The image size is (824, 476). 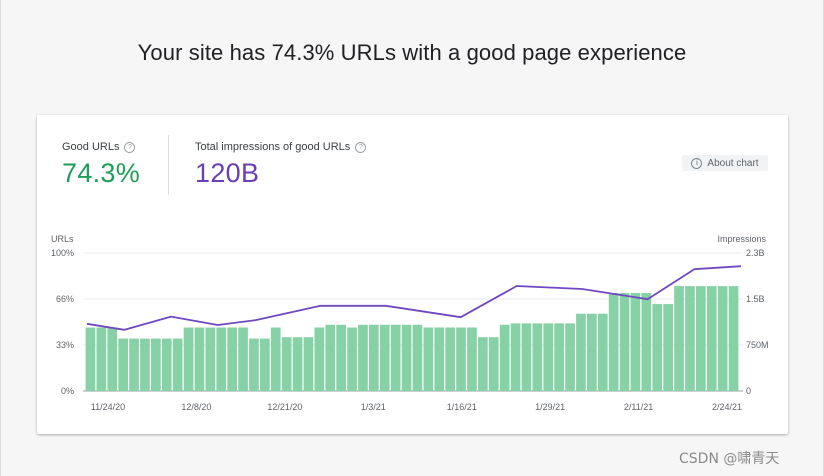 I want to click on info-icon: i, so click(x=697, y=163).